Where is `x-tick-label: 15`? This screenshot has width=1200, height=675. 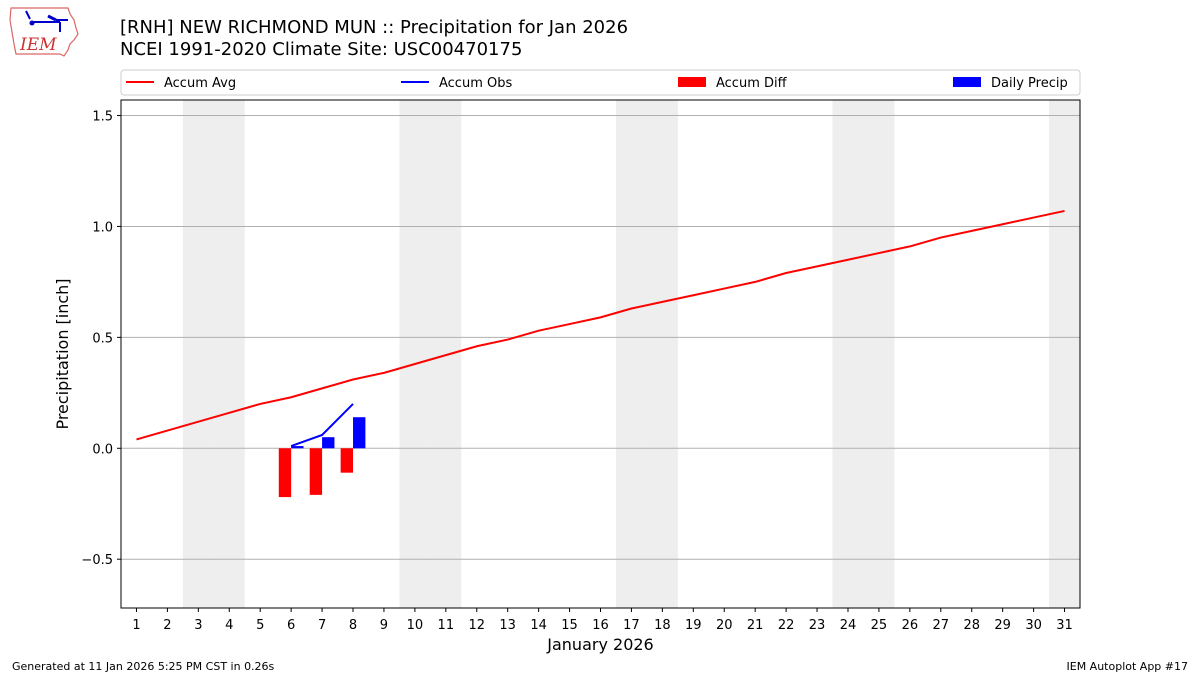
x-tick-label: 15 is located at coordinates (569, 625).